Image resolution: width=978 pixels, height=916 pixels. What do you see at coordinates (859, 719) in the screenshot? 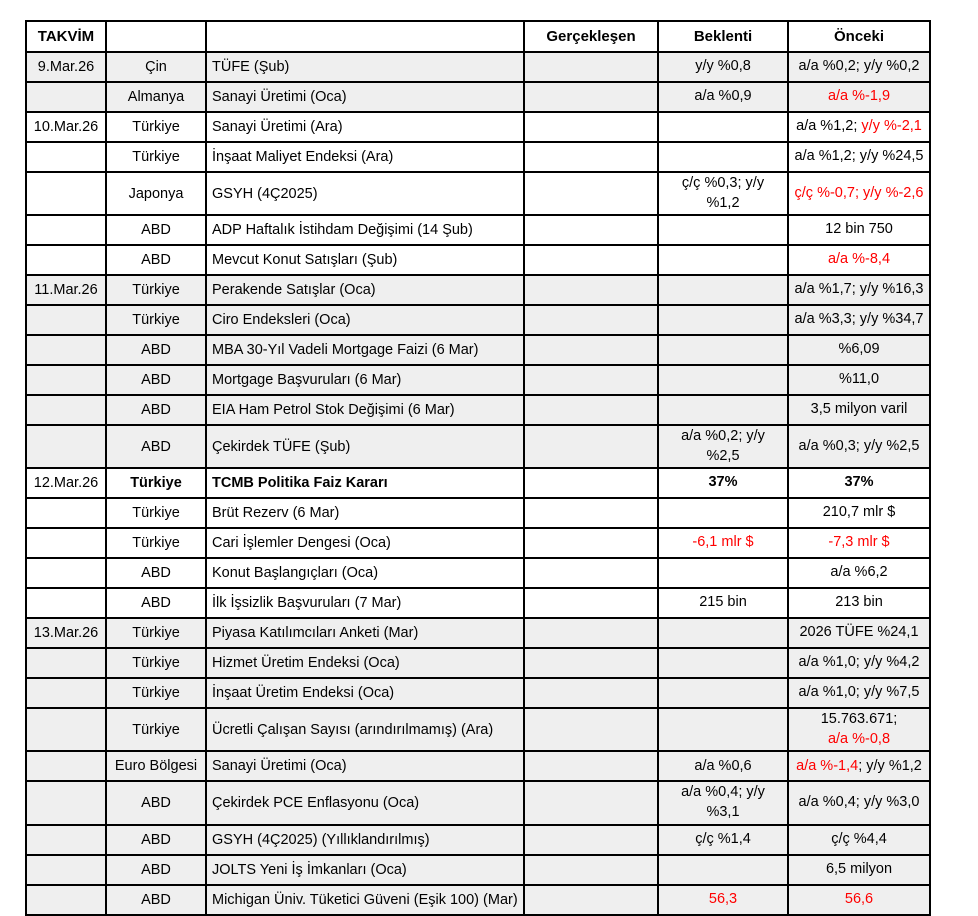
I see `value: 15.763.671;` at bounding box center [859, 719].